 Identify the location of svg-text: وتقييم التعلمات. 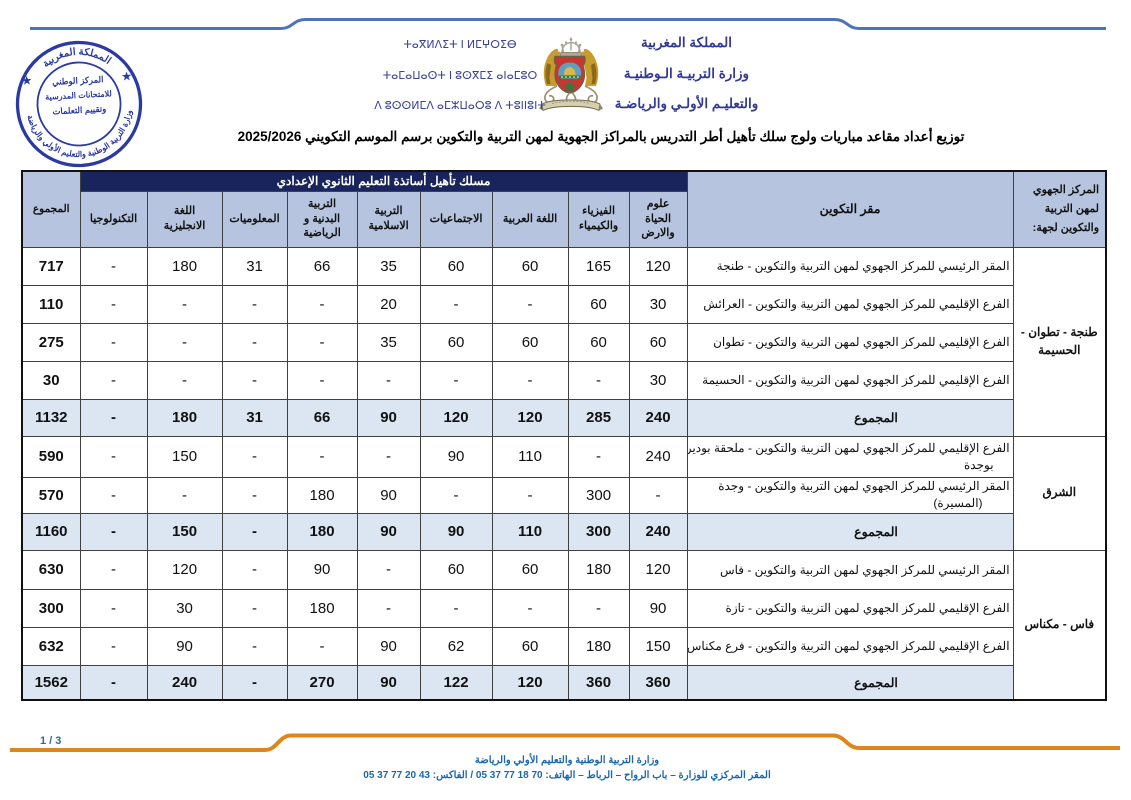
(79, 111).